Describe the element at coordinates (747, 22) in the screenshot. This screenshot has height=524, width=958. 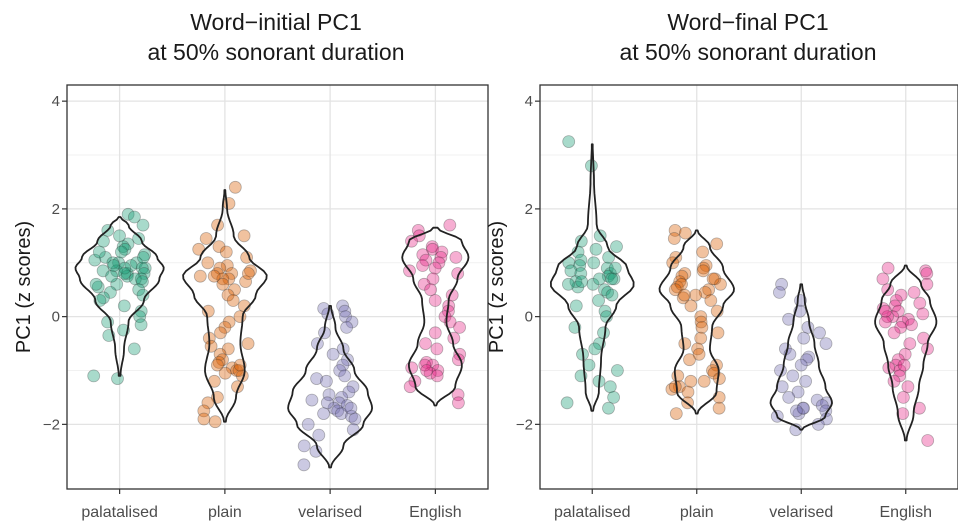
I see `chart-title: Word−final PC1` at that location.